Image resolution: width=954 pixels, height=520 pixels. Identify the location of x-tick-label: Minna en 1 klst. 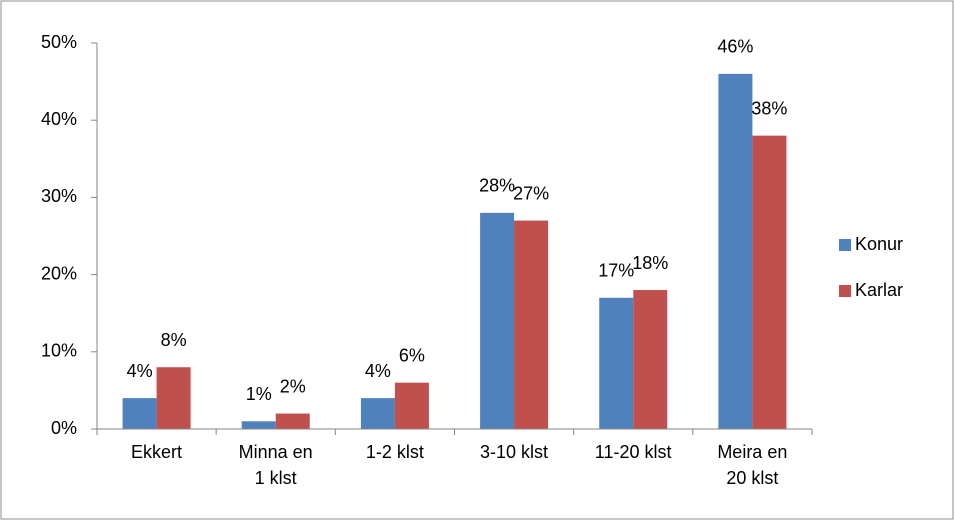
(275, 465).